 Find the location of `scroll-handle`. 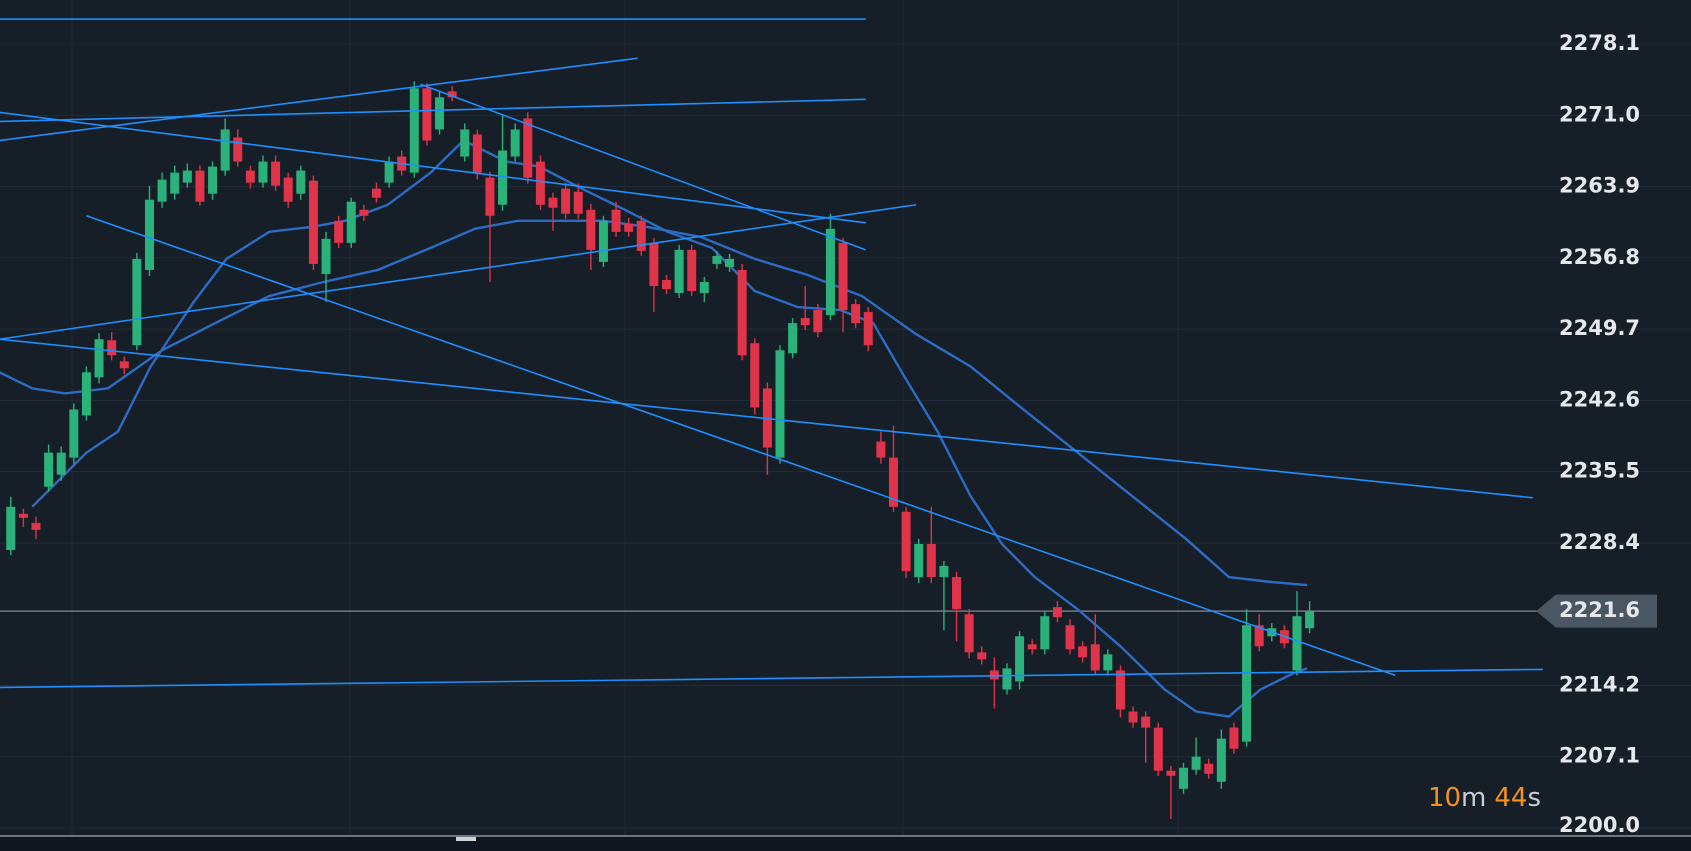

scroll-handle is located at coordinates (466, 839).